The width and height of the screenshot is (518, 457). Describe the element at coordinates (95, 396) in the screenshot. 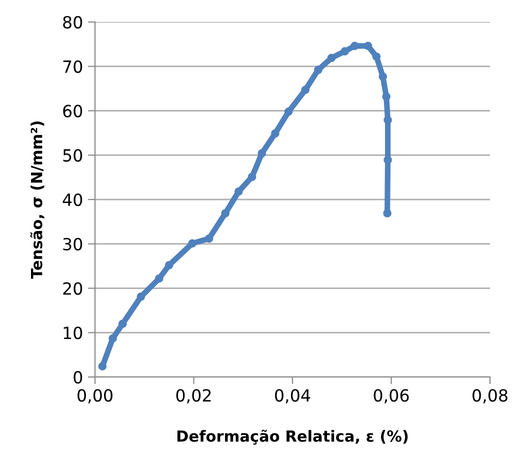

I see `x-tick-label: 0,00` at that location.